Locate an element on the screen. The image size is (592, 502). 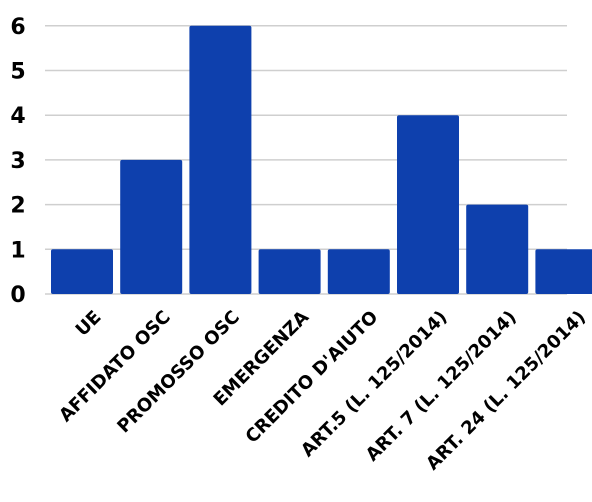
y-tick-label-6: 6 is located at coordinates (17, 27).